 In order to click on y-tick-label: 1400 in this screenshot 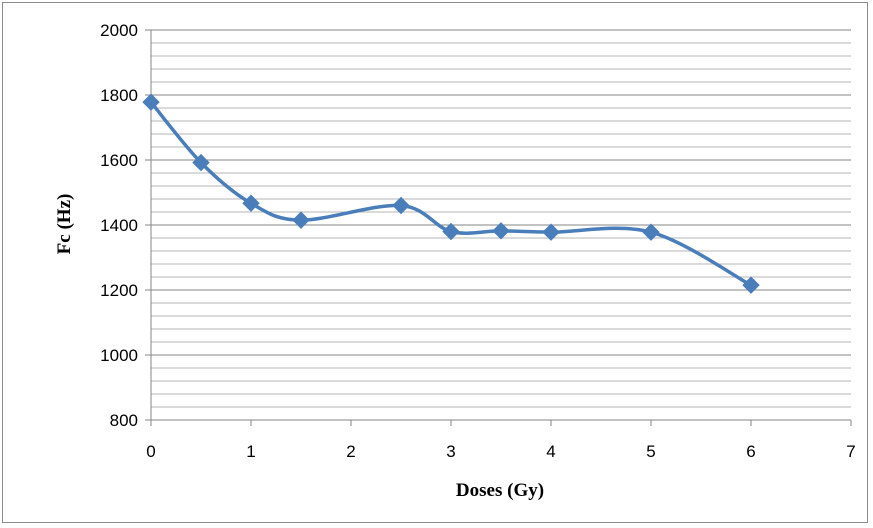, I will do `click(119, 225)`.